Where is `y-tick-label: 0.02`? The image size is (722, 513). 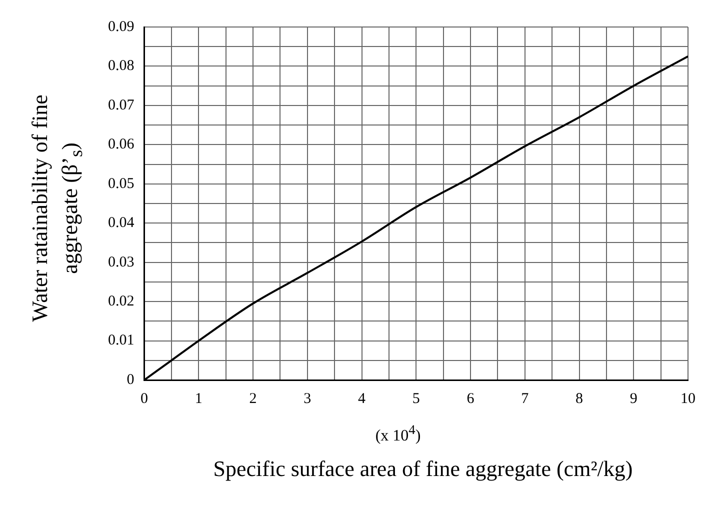 y-tick-label: 0.02 is located at coordinates (121, 301).